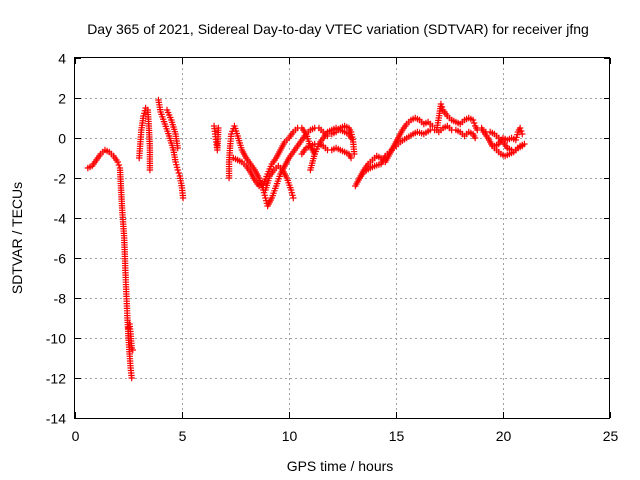  I want to click on x-tick-label: 5, so click(183, 436).